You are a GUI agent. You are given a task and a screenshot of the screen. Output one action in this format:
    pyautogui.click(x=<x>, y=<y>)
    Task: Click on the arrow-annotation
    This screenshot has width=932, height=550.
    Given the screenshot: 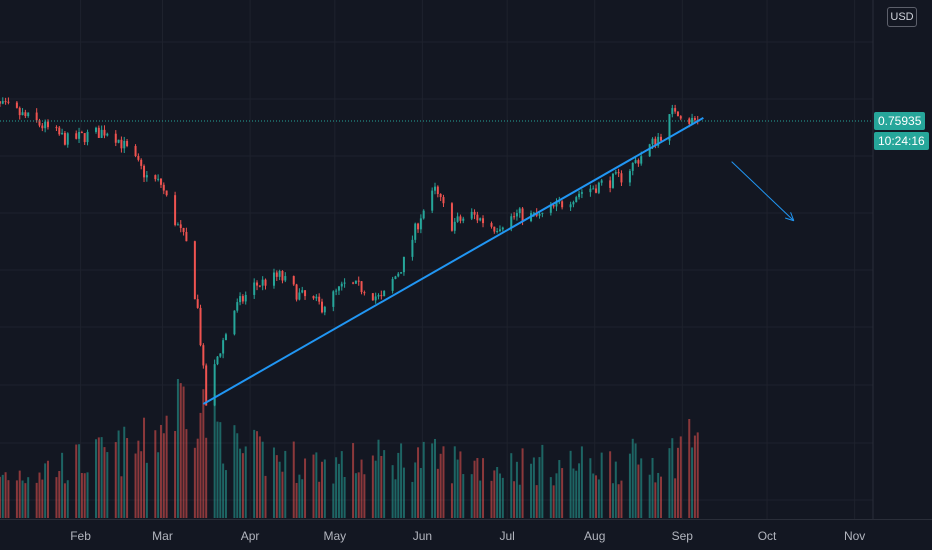 What is the action you would take?
    pyautogui.click(x=763, y=191)
    